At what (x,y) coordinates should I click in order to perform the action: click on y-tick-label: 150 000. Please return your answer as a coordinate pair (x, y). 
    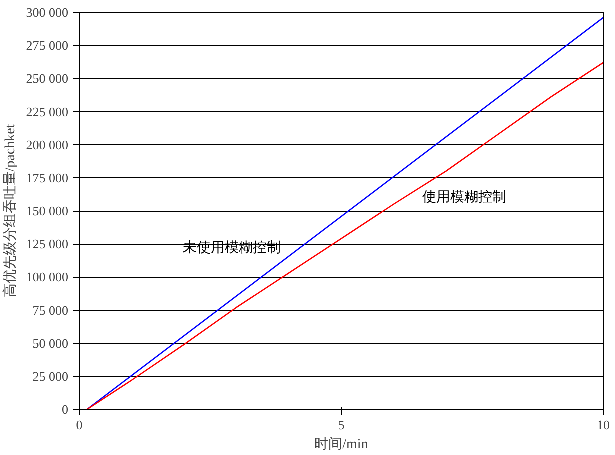
    Looking at the image, I should click on (47, 211).